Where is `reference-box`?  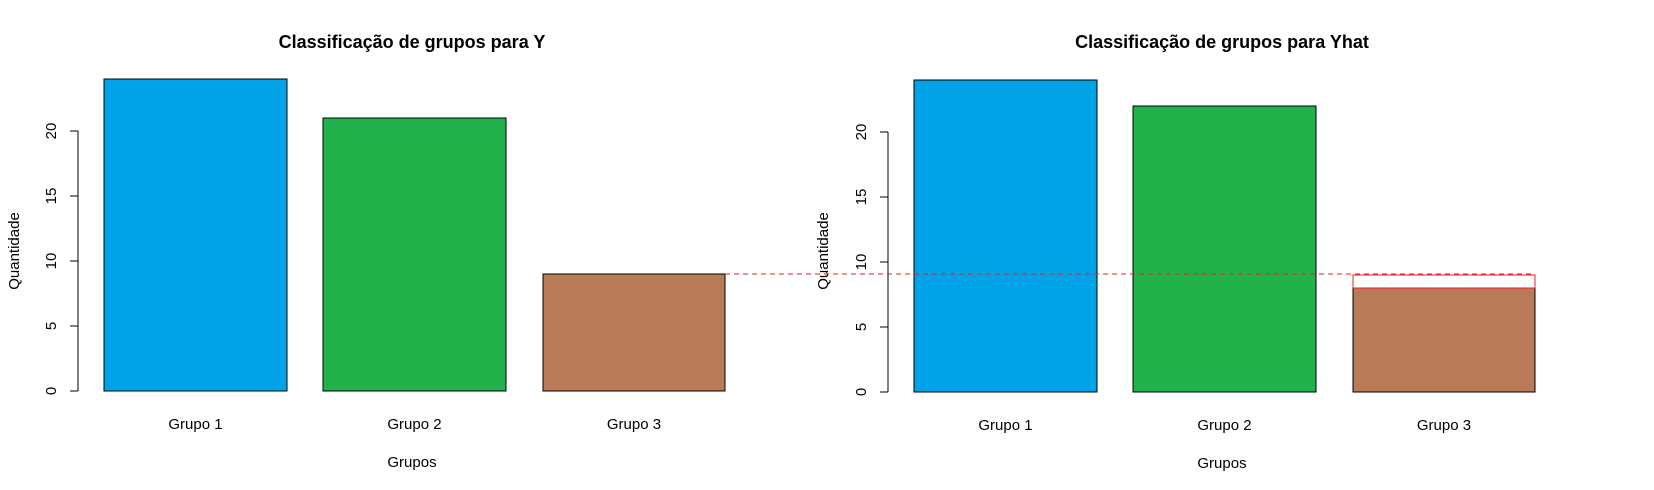
reference-box is located at coordinates (1444, 281).